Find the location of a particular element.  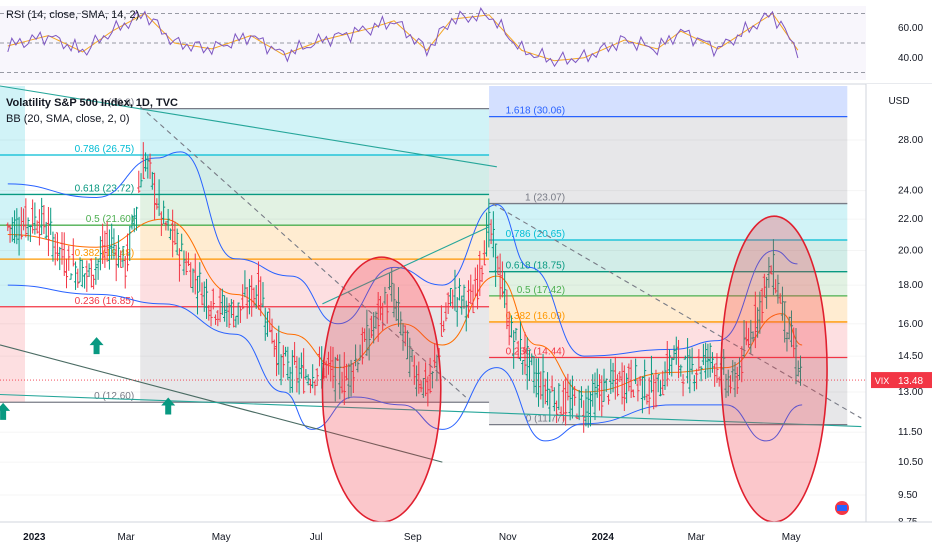

price-tick-label: 9.50 is located at coordinates (908, 495).